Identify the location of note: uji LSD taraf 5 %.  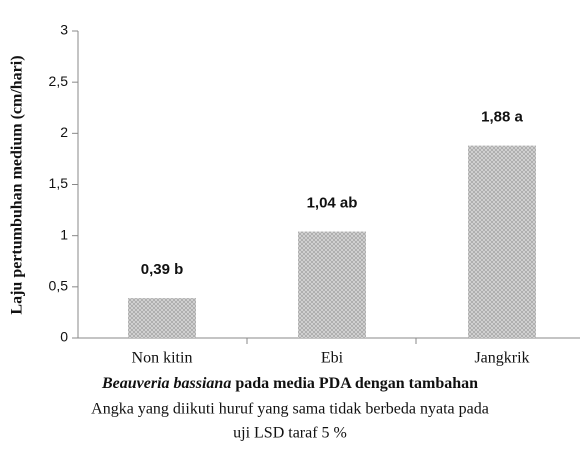
(290, 433).